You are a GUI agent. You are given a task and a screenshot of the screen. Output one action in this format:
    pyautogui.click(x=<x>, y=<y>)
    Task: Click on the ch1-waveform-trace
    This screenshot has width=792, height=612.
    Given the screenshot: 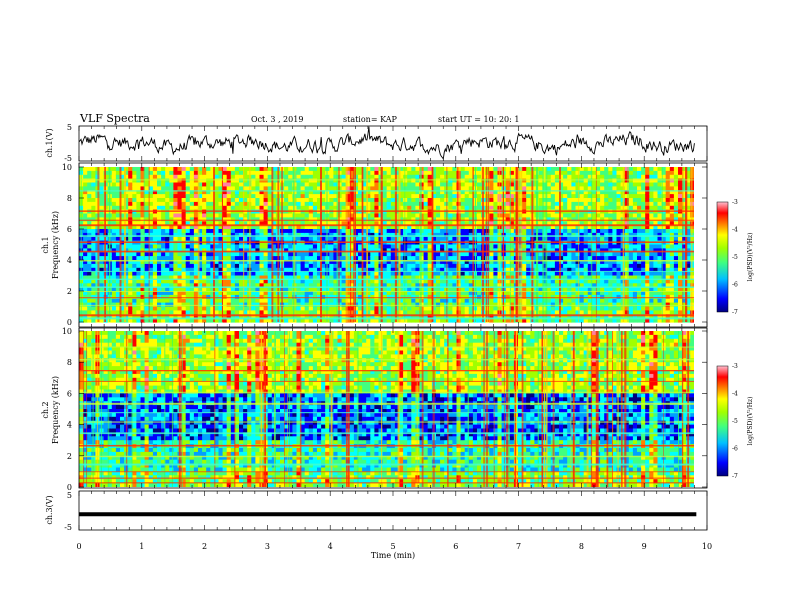 What is the action you would take?
    pyautogui.click(x=386, y=143)
    